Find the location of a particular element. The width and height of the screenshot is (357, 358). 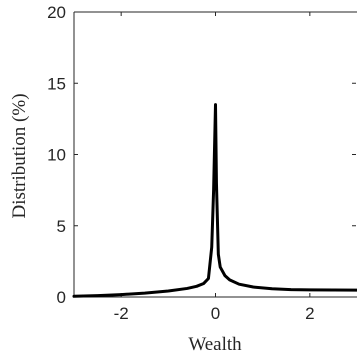

y-tick-label: 0 is located at coordinates (61, 297).